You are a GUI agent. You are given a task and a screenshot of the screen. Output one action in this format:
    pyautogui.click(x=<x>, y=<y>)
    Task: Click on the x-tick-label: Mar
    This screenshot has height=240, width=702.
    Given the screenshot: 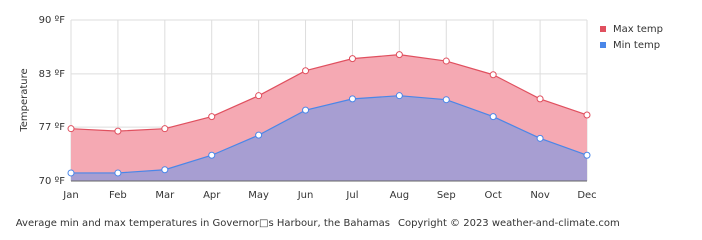 What is the action you would take?
    pyautogui.click(x=165, y=195)
    